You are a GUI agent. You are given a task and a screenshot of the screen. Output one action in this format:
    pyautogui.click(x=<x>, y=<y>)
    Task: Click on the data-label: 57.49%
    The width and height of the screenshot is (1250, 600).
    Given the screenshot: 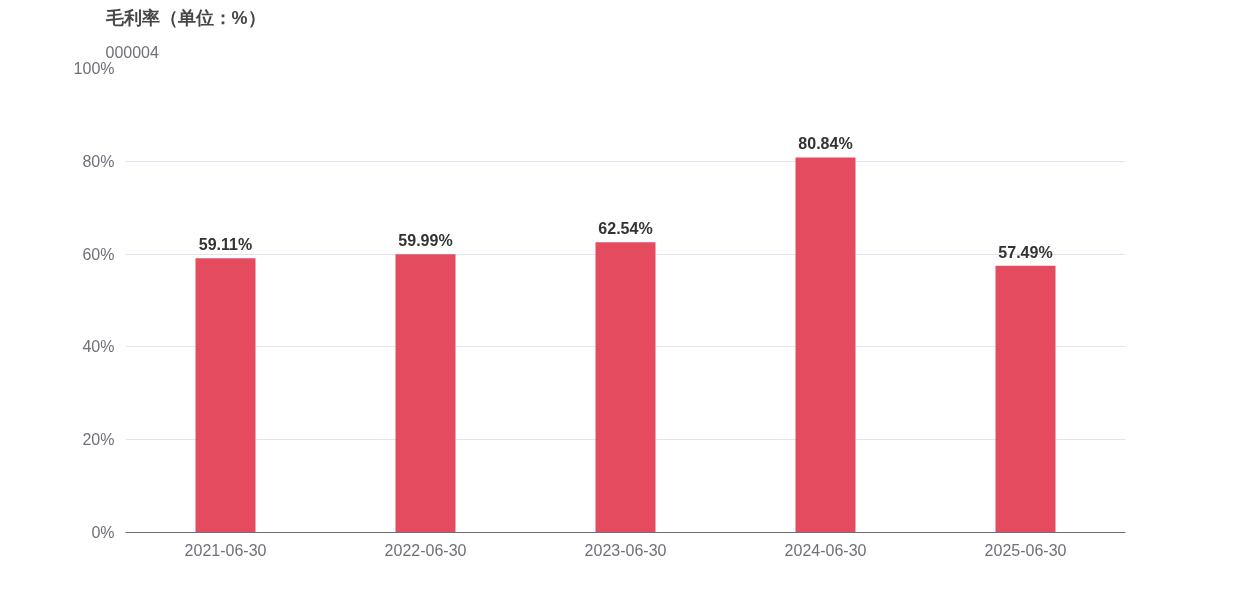 What is the action you would take?
    pyautogui.click(x=1025, y=252)
    